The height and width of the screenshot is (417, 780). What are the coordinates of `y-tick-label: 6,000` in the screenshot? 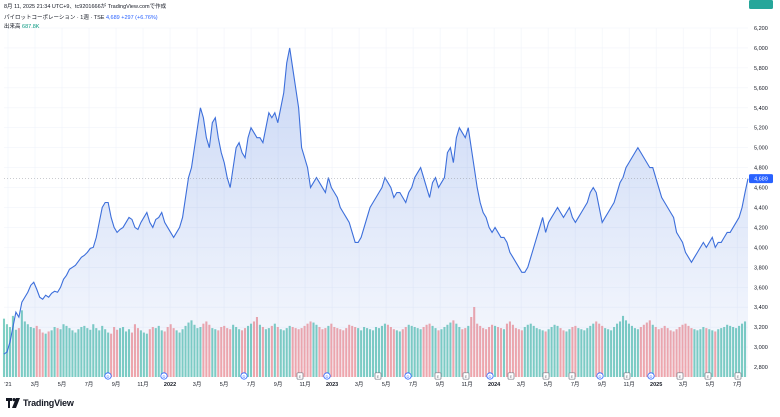 It's located at (761, 49).